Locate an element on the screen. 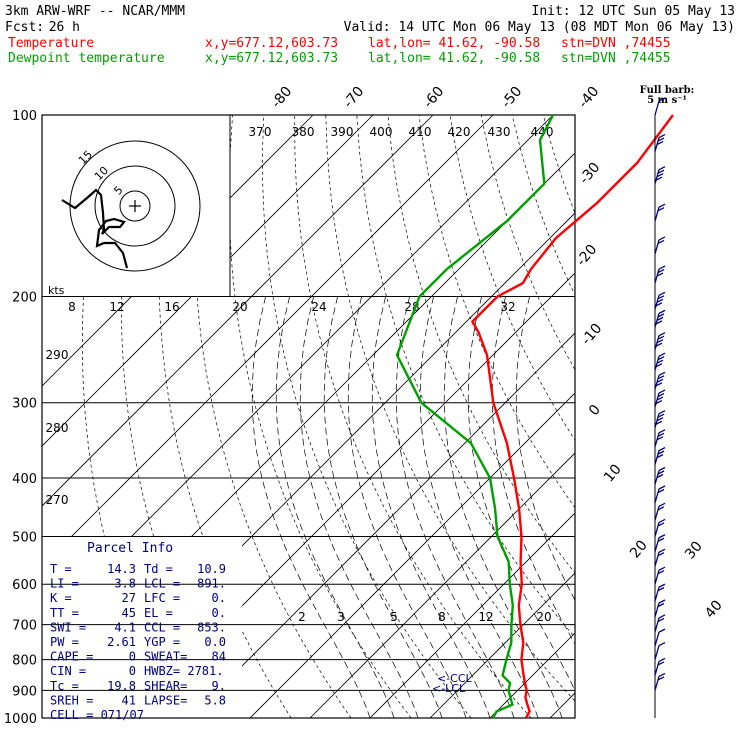 The image size is (740, 740). parcel-info-key: CCL = is located at coordinates (162, 627).